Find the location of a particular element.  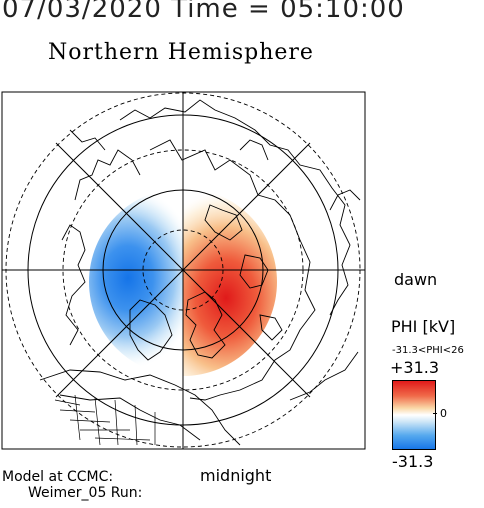

model-label: Model at CCMC: is located at coordinates (58, 477).